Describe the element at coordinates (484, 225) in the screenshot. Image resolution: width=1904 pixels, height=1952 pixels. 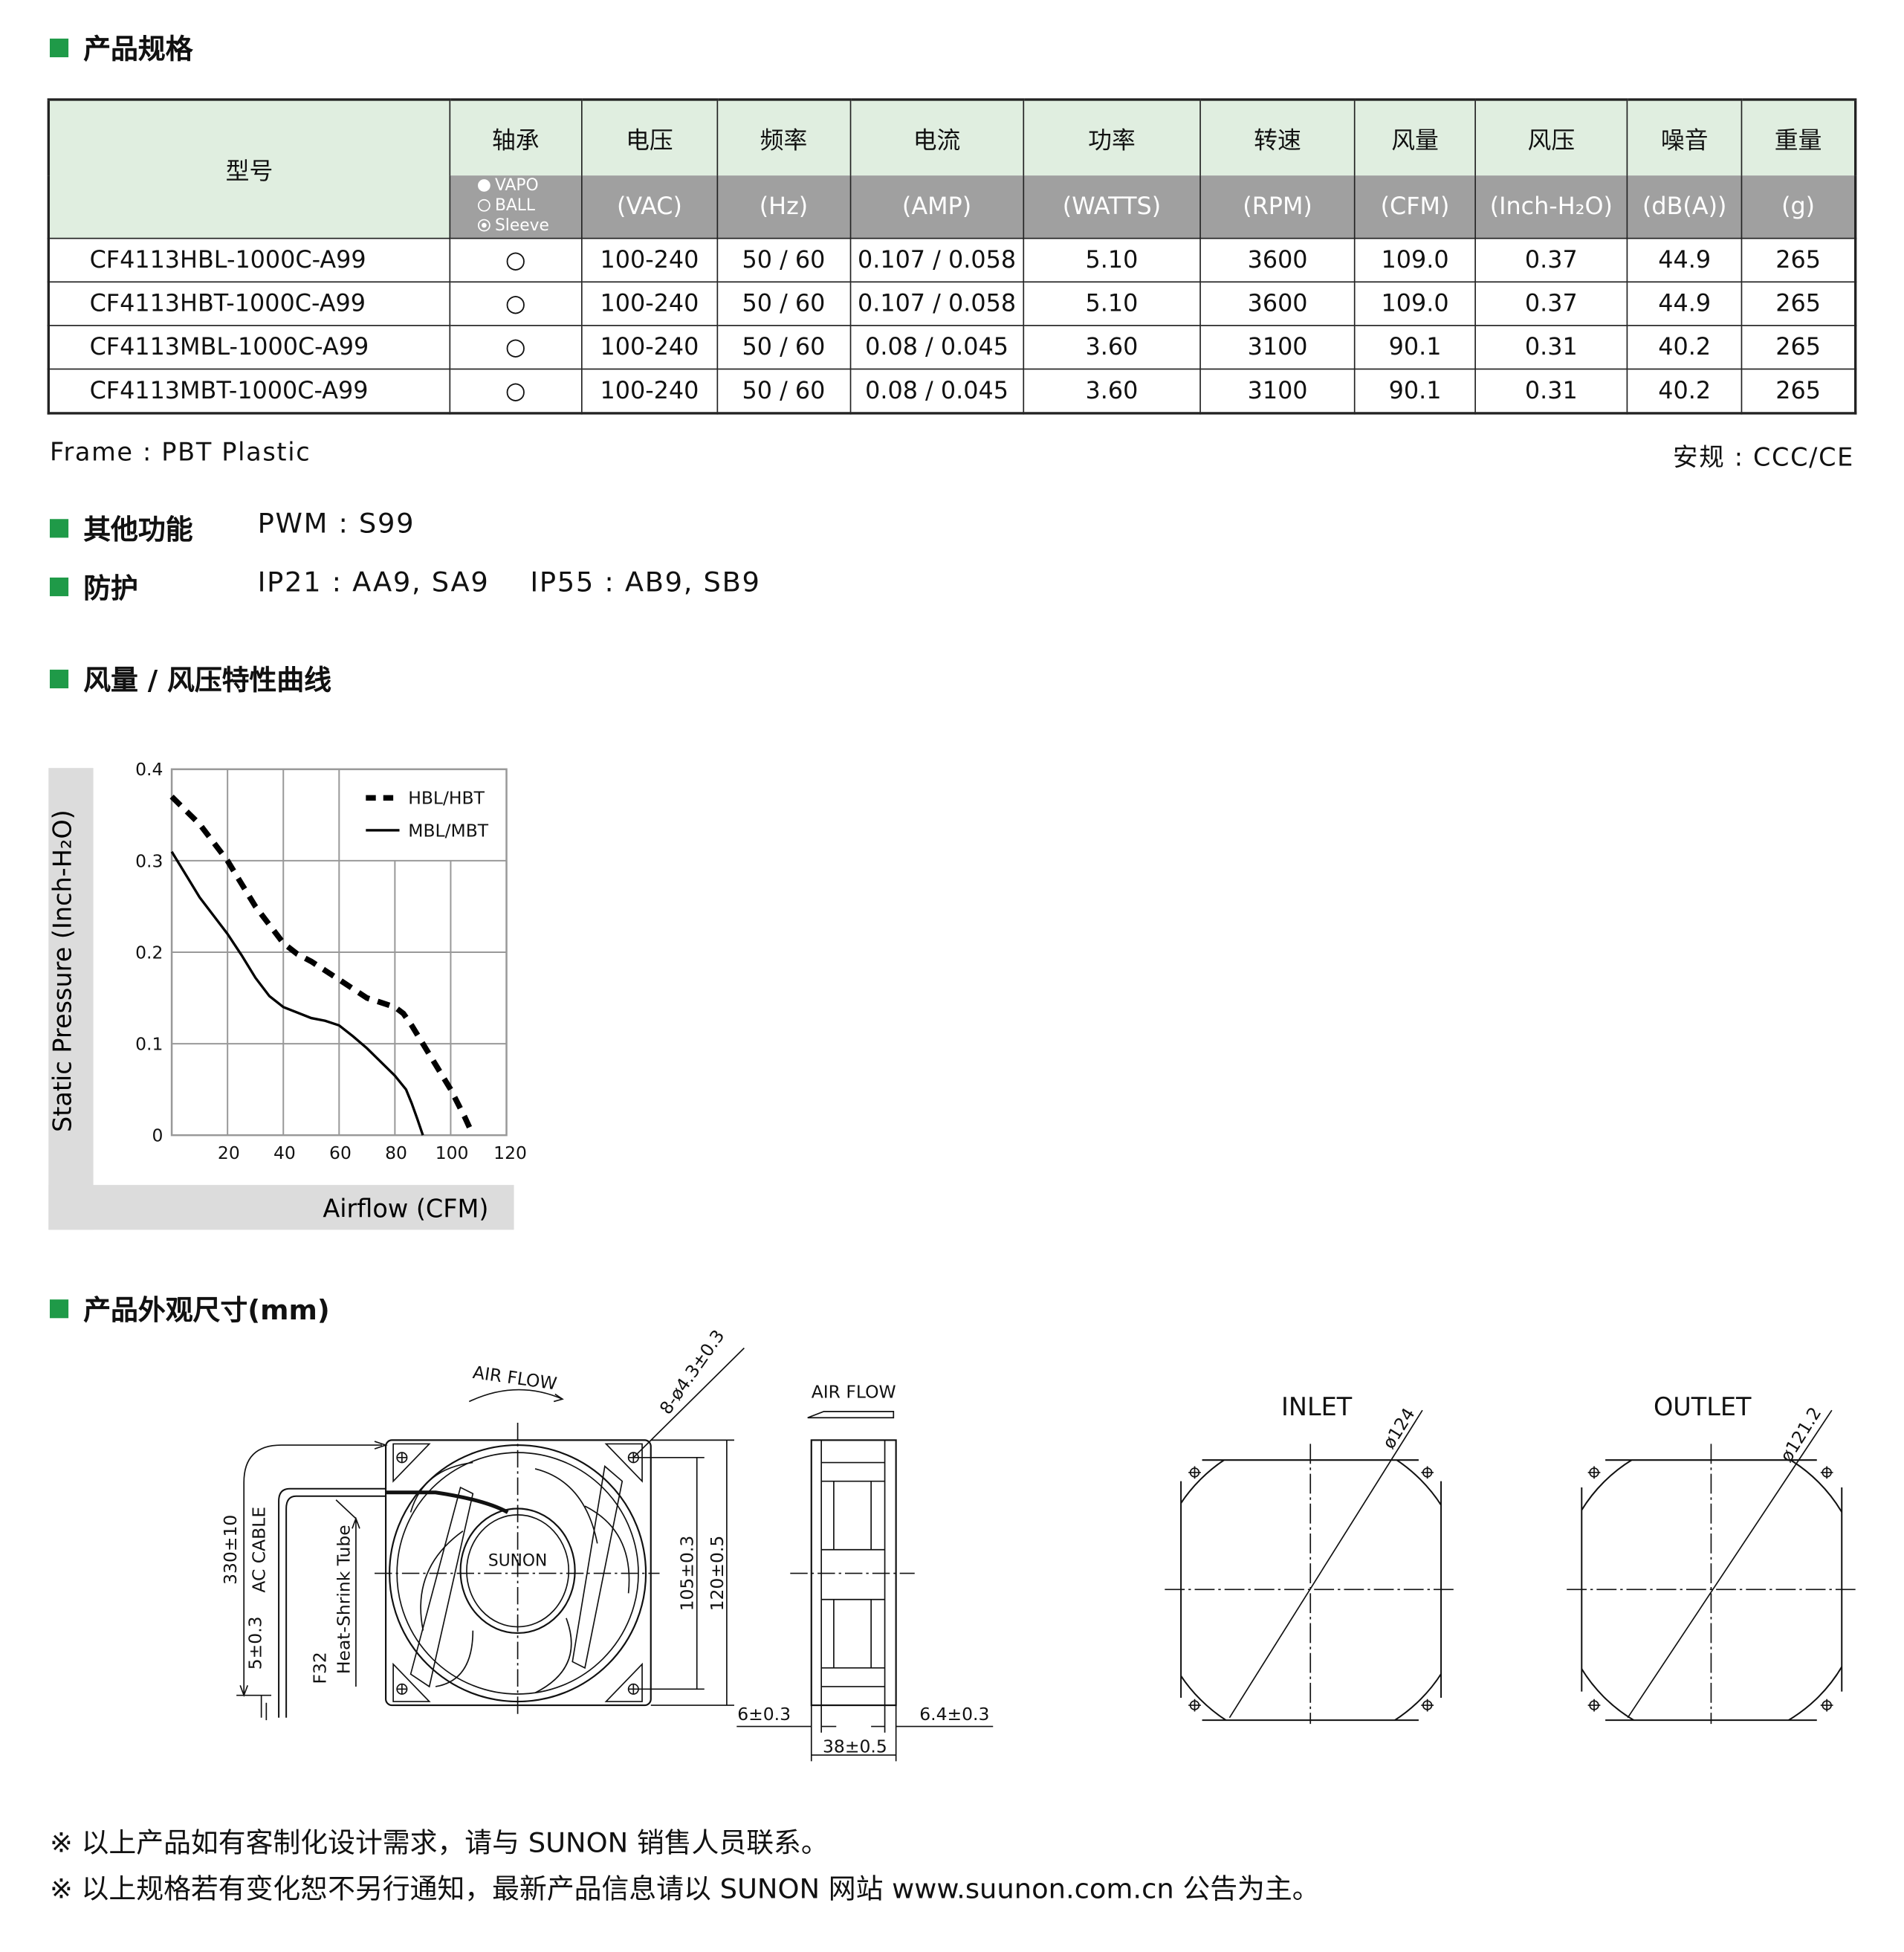
I see `dot-circle-icon` at that location.